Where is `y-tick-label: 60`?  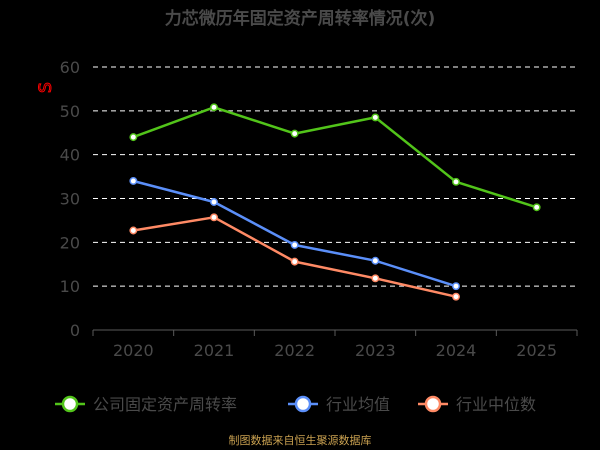
y-tick-label: 60 is located at coordinates (70, 67).